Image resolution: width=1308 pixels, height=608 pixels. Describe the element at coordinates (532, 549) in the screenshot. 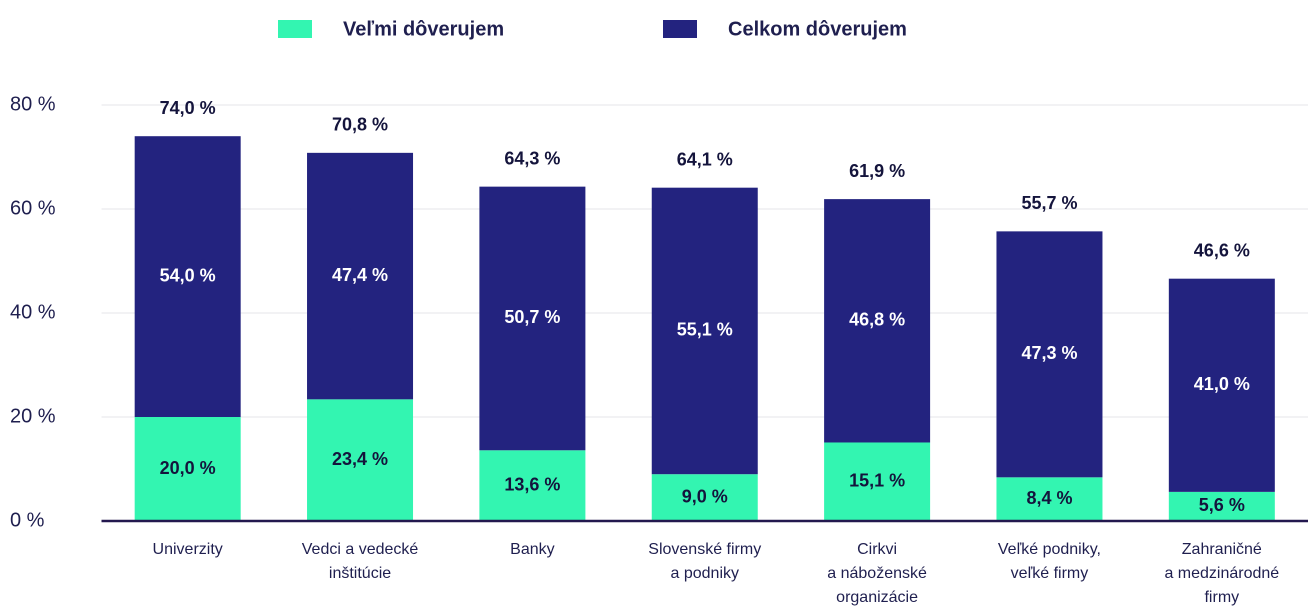

I see `x-tick-label: Banky` at that location.